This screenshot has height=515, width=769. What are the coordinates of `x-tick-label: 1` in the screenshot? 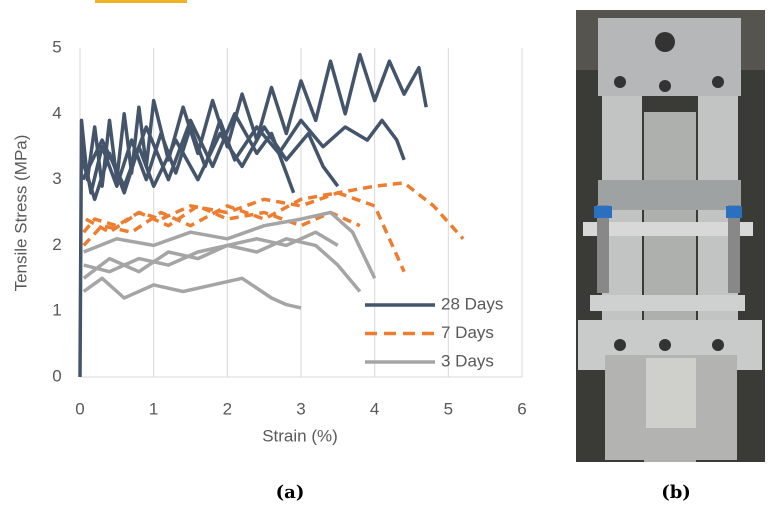 It's located at (153, 408).